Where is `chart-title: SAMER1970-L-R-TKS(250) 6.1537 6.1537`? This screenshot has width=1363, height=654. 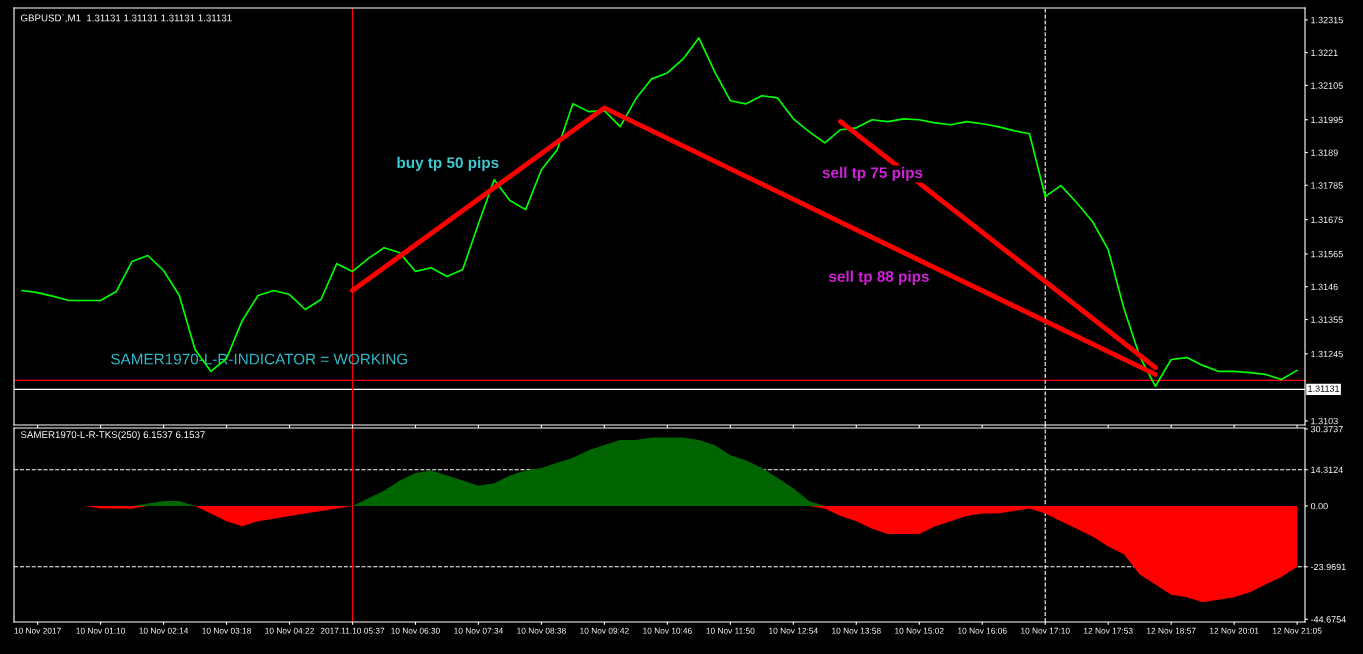 chart-title: SAMER1970-L-R-TKS(250) 6.1537 6.1537 is located at coordinates (112, 435).